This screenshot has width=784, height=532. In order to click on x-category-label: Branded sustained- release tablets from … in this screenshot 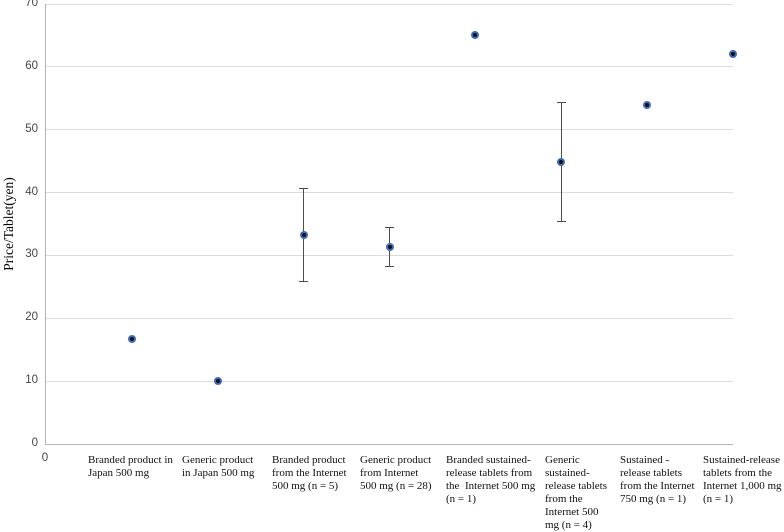, I will do `click(491, 479)`.